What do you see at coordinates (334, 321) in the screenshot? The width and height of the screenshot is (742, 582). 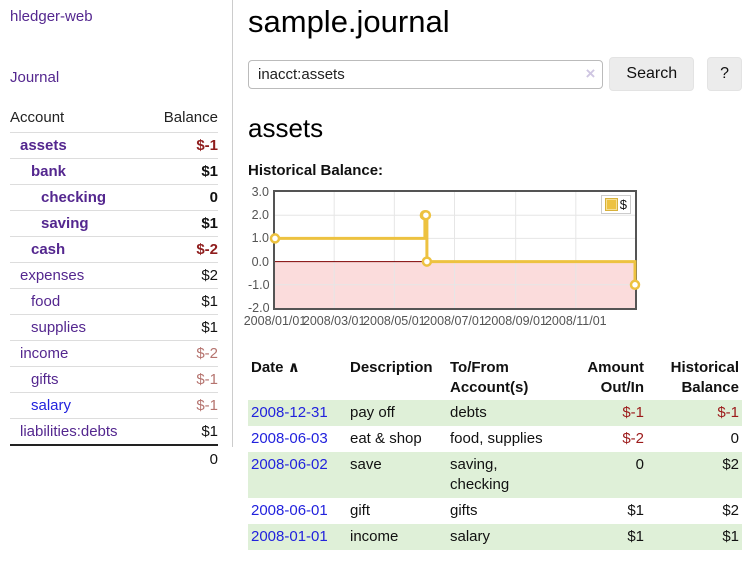 I see `x-tick-label: 2008/03/01` at bounding box center [334, 321].